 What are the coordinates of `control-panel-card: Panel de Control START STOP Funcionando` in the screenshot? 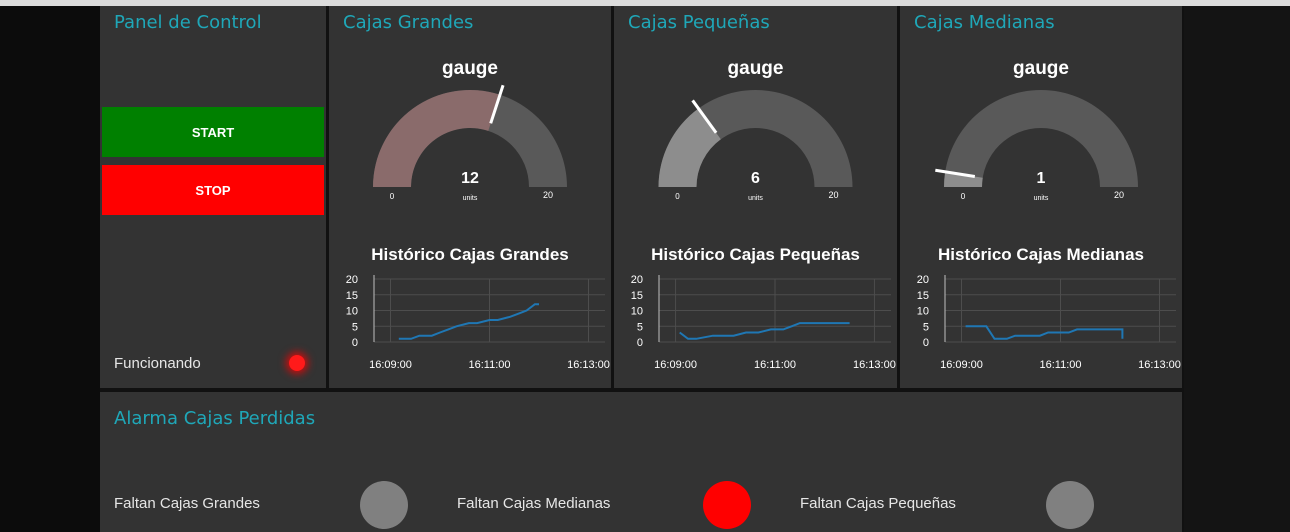 It's located at (213, 197).